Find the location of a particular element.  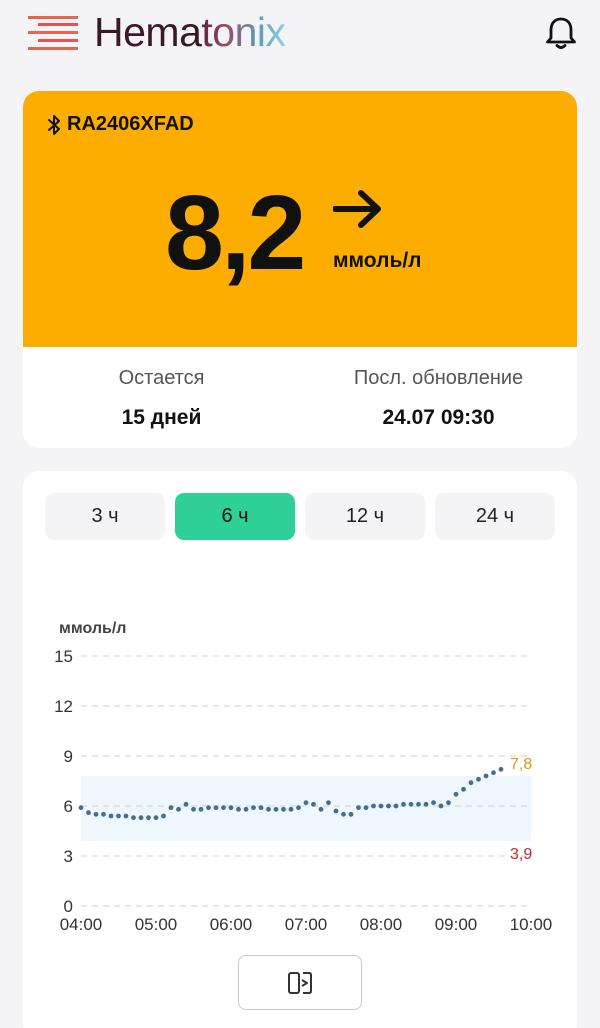

device-id: RA2406XFAD is located at coordinates (130, 124).